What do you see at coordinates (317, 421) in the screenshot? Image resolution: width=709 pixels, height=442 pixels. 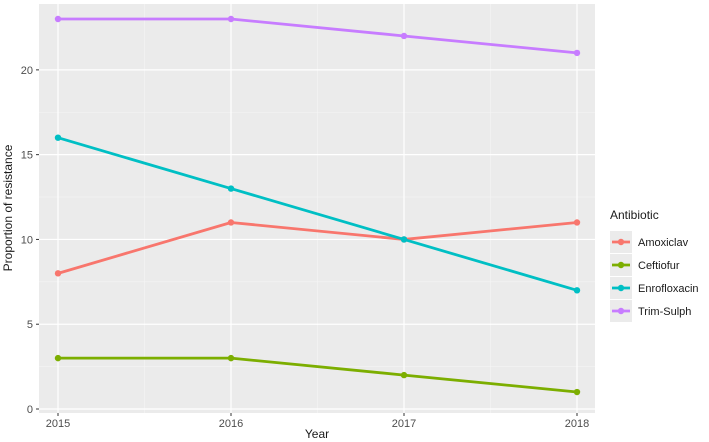 I see `x-axis: 2015 2016 2017 2018` at bounding box center [317, 421].